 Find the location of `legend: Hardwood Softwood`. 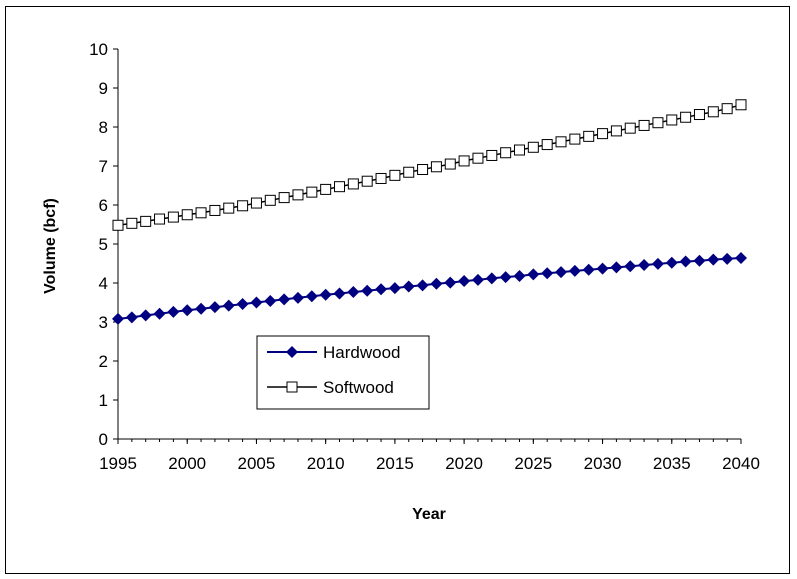

legend: Hardwood Softwood is located at coordinates (343, 372).